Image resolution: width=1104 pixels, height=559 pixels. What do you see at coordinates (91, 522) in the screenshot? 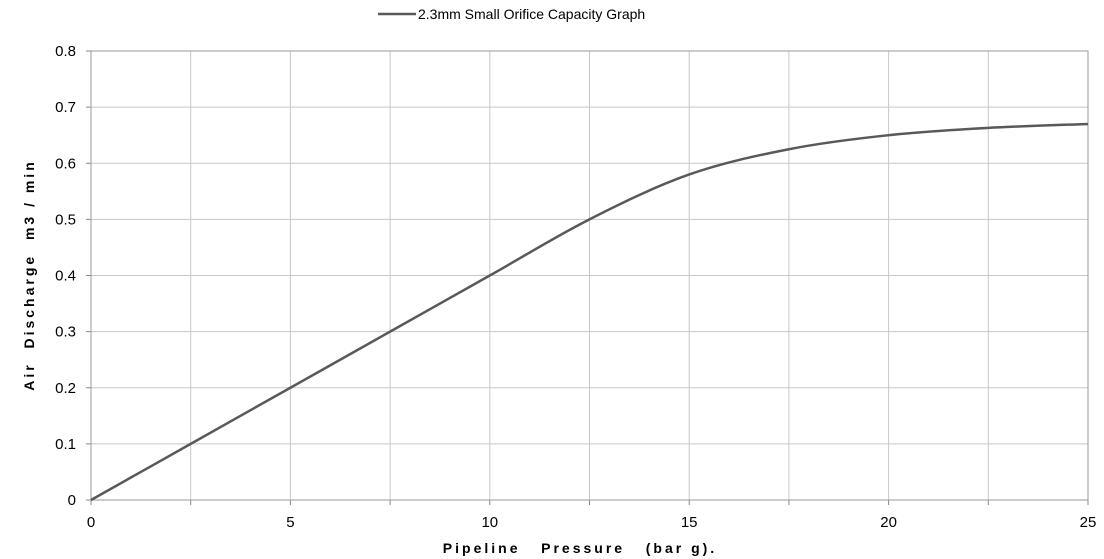
I see `x-tick-label: 0` at bounding box center [91, 522].